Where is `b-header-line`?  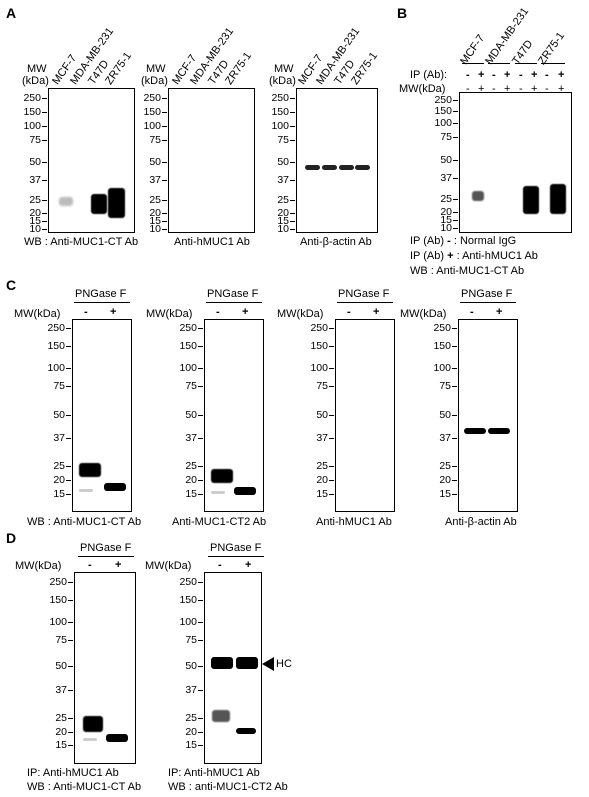 b-header-line is located at coordinates (526, 63).